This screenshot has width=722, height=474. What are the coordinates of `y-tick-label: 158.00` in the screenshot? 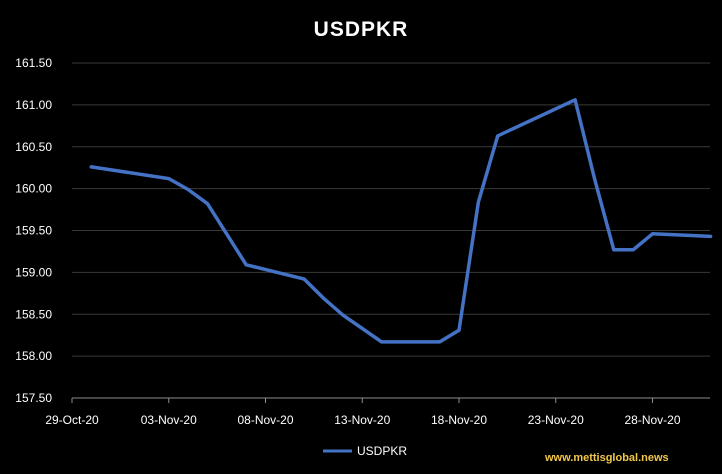 It's located at (33, 356).